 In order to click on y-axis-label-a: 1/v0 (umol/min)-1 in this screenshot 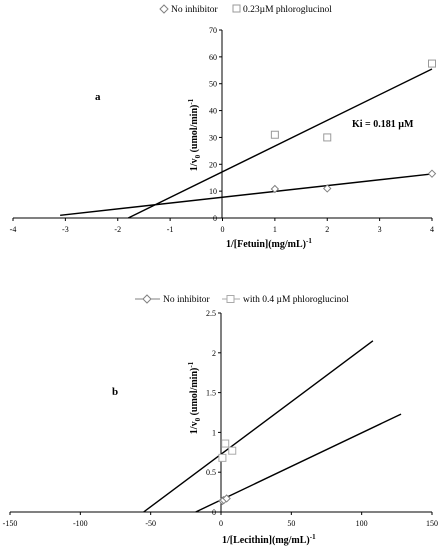, I will do `click(194, 134)`.